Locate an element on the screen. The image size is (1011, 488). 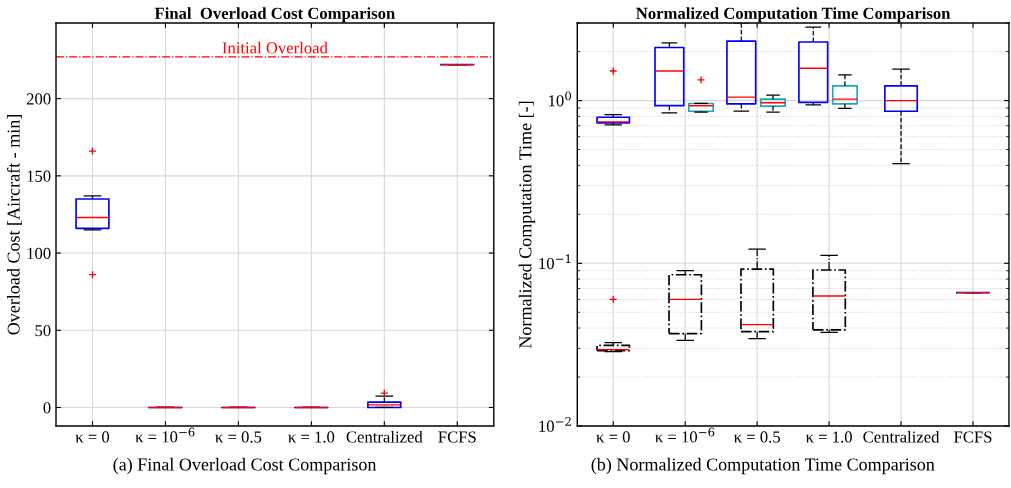
chart-title: Normalized Computation Time Comparison is located at coordinates (793, 15).